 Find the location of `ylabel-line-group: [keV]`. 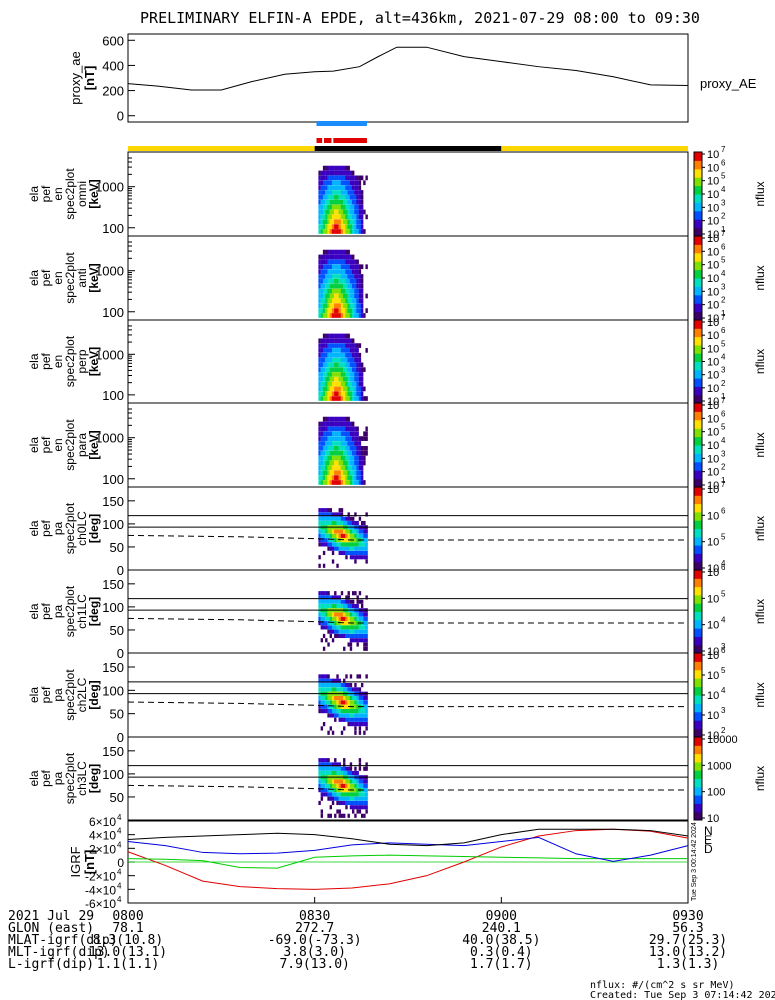

ylabel-line-group: [keV] is located at coordinates (94, 361).